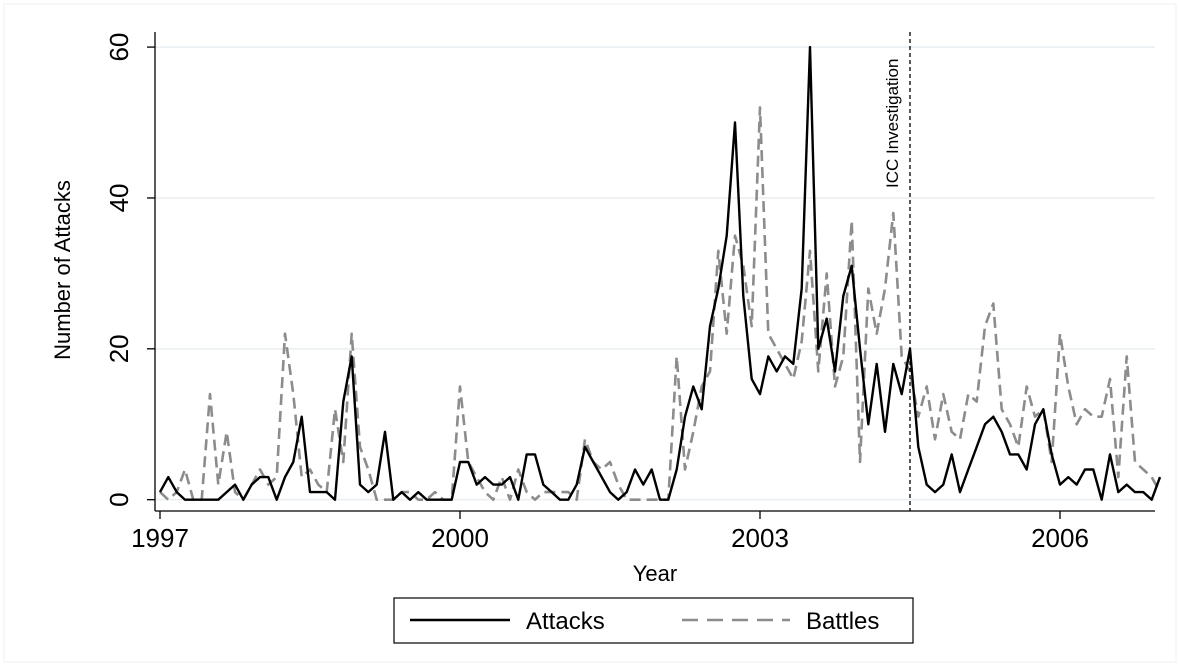 The width and height of the screenshot is (1180, 666). Describe the element at coordinates (119, 47) in the screenshot. I see `y-tick-label-60: 60` at that location.